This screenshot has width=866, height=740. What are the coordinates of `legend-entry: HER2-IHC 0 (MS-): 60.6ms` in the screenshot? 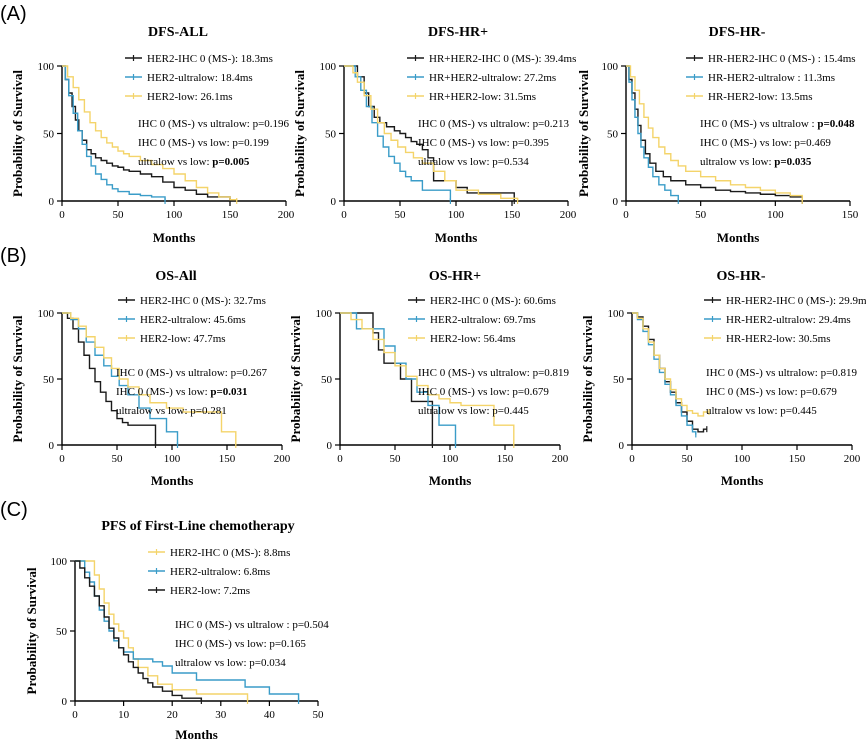 It's located at (493, 301).